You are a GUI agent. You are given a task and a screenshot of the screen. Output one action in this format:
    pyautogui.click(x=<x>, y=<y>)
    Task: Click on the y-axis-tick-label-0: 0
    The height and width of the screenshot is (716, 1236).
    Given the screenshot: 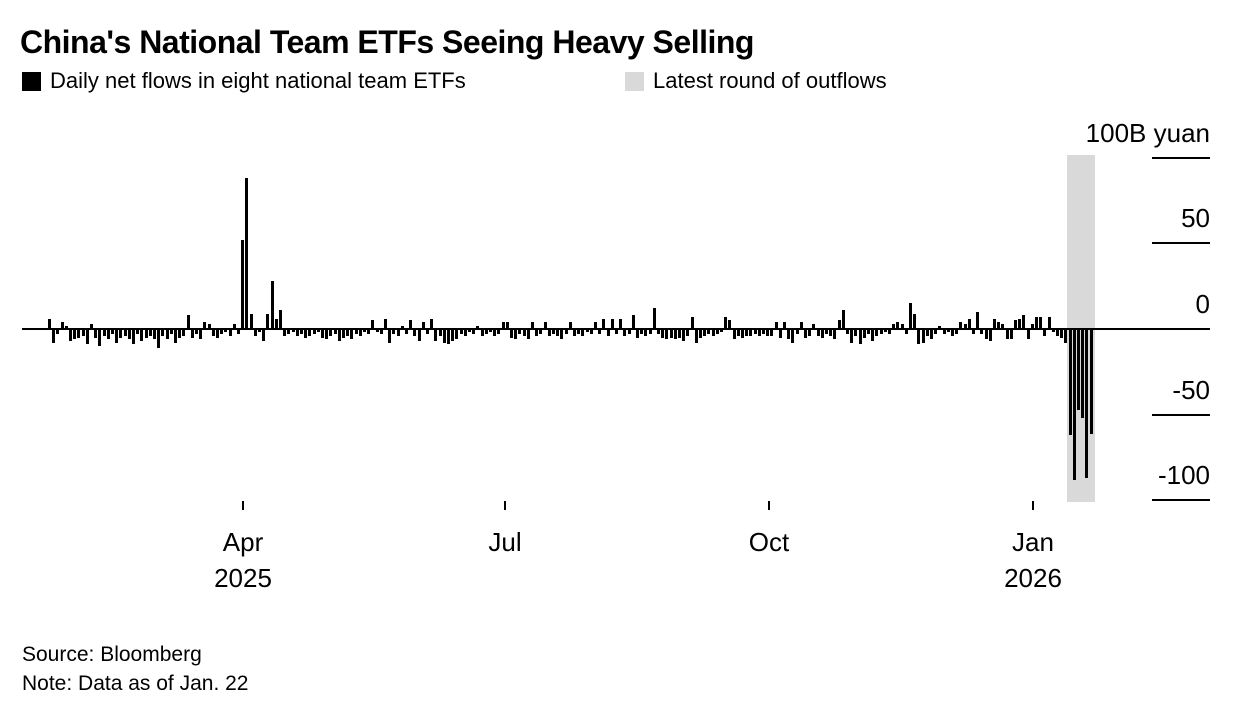 What is the action you would take?
    pyautogui.click(x=1202, y=304)
    